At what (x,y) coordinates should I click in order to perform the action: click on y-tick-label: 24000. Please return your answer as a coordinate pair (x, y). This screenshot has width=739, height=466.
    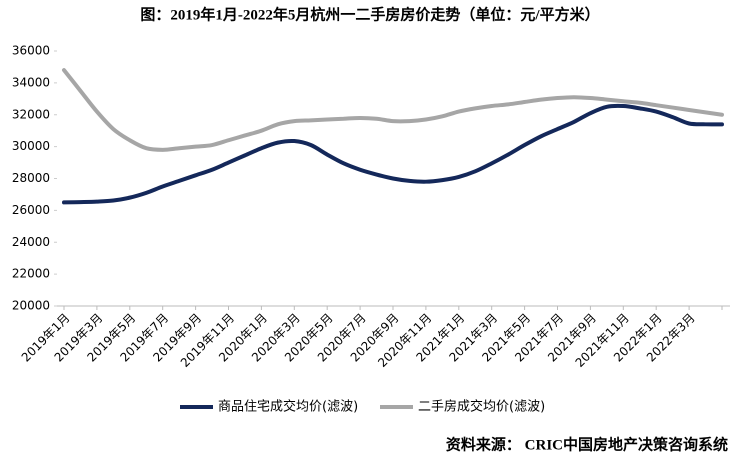
    Looking at the image, I should click on (31, 242).